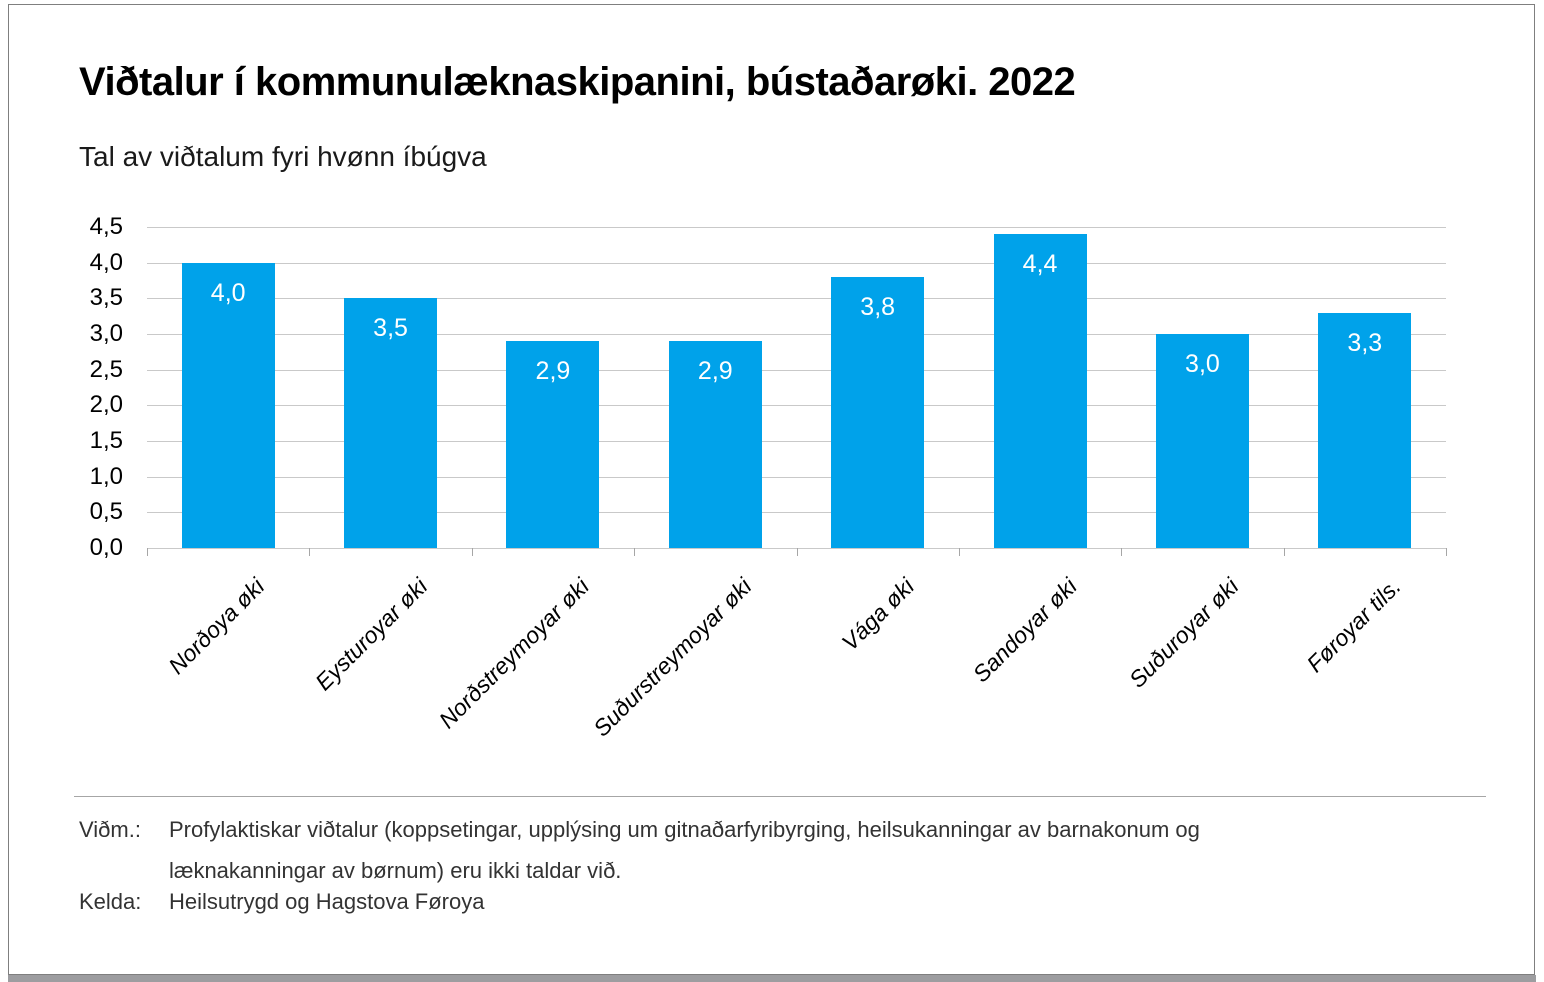 This screenshot has width=1544, height=982. I want to click on bar-4: 2,9, so click(715, 444).